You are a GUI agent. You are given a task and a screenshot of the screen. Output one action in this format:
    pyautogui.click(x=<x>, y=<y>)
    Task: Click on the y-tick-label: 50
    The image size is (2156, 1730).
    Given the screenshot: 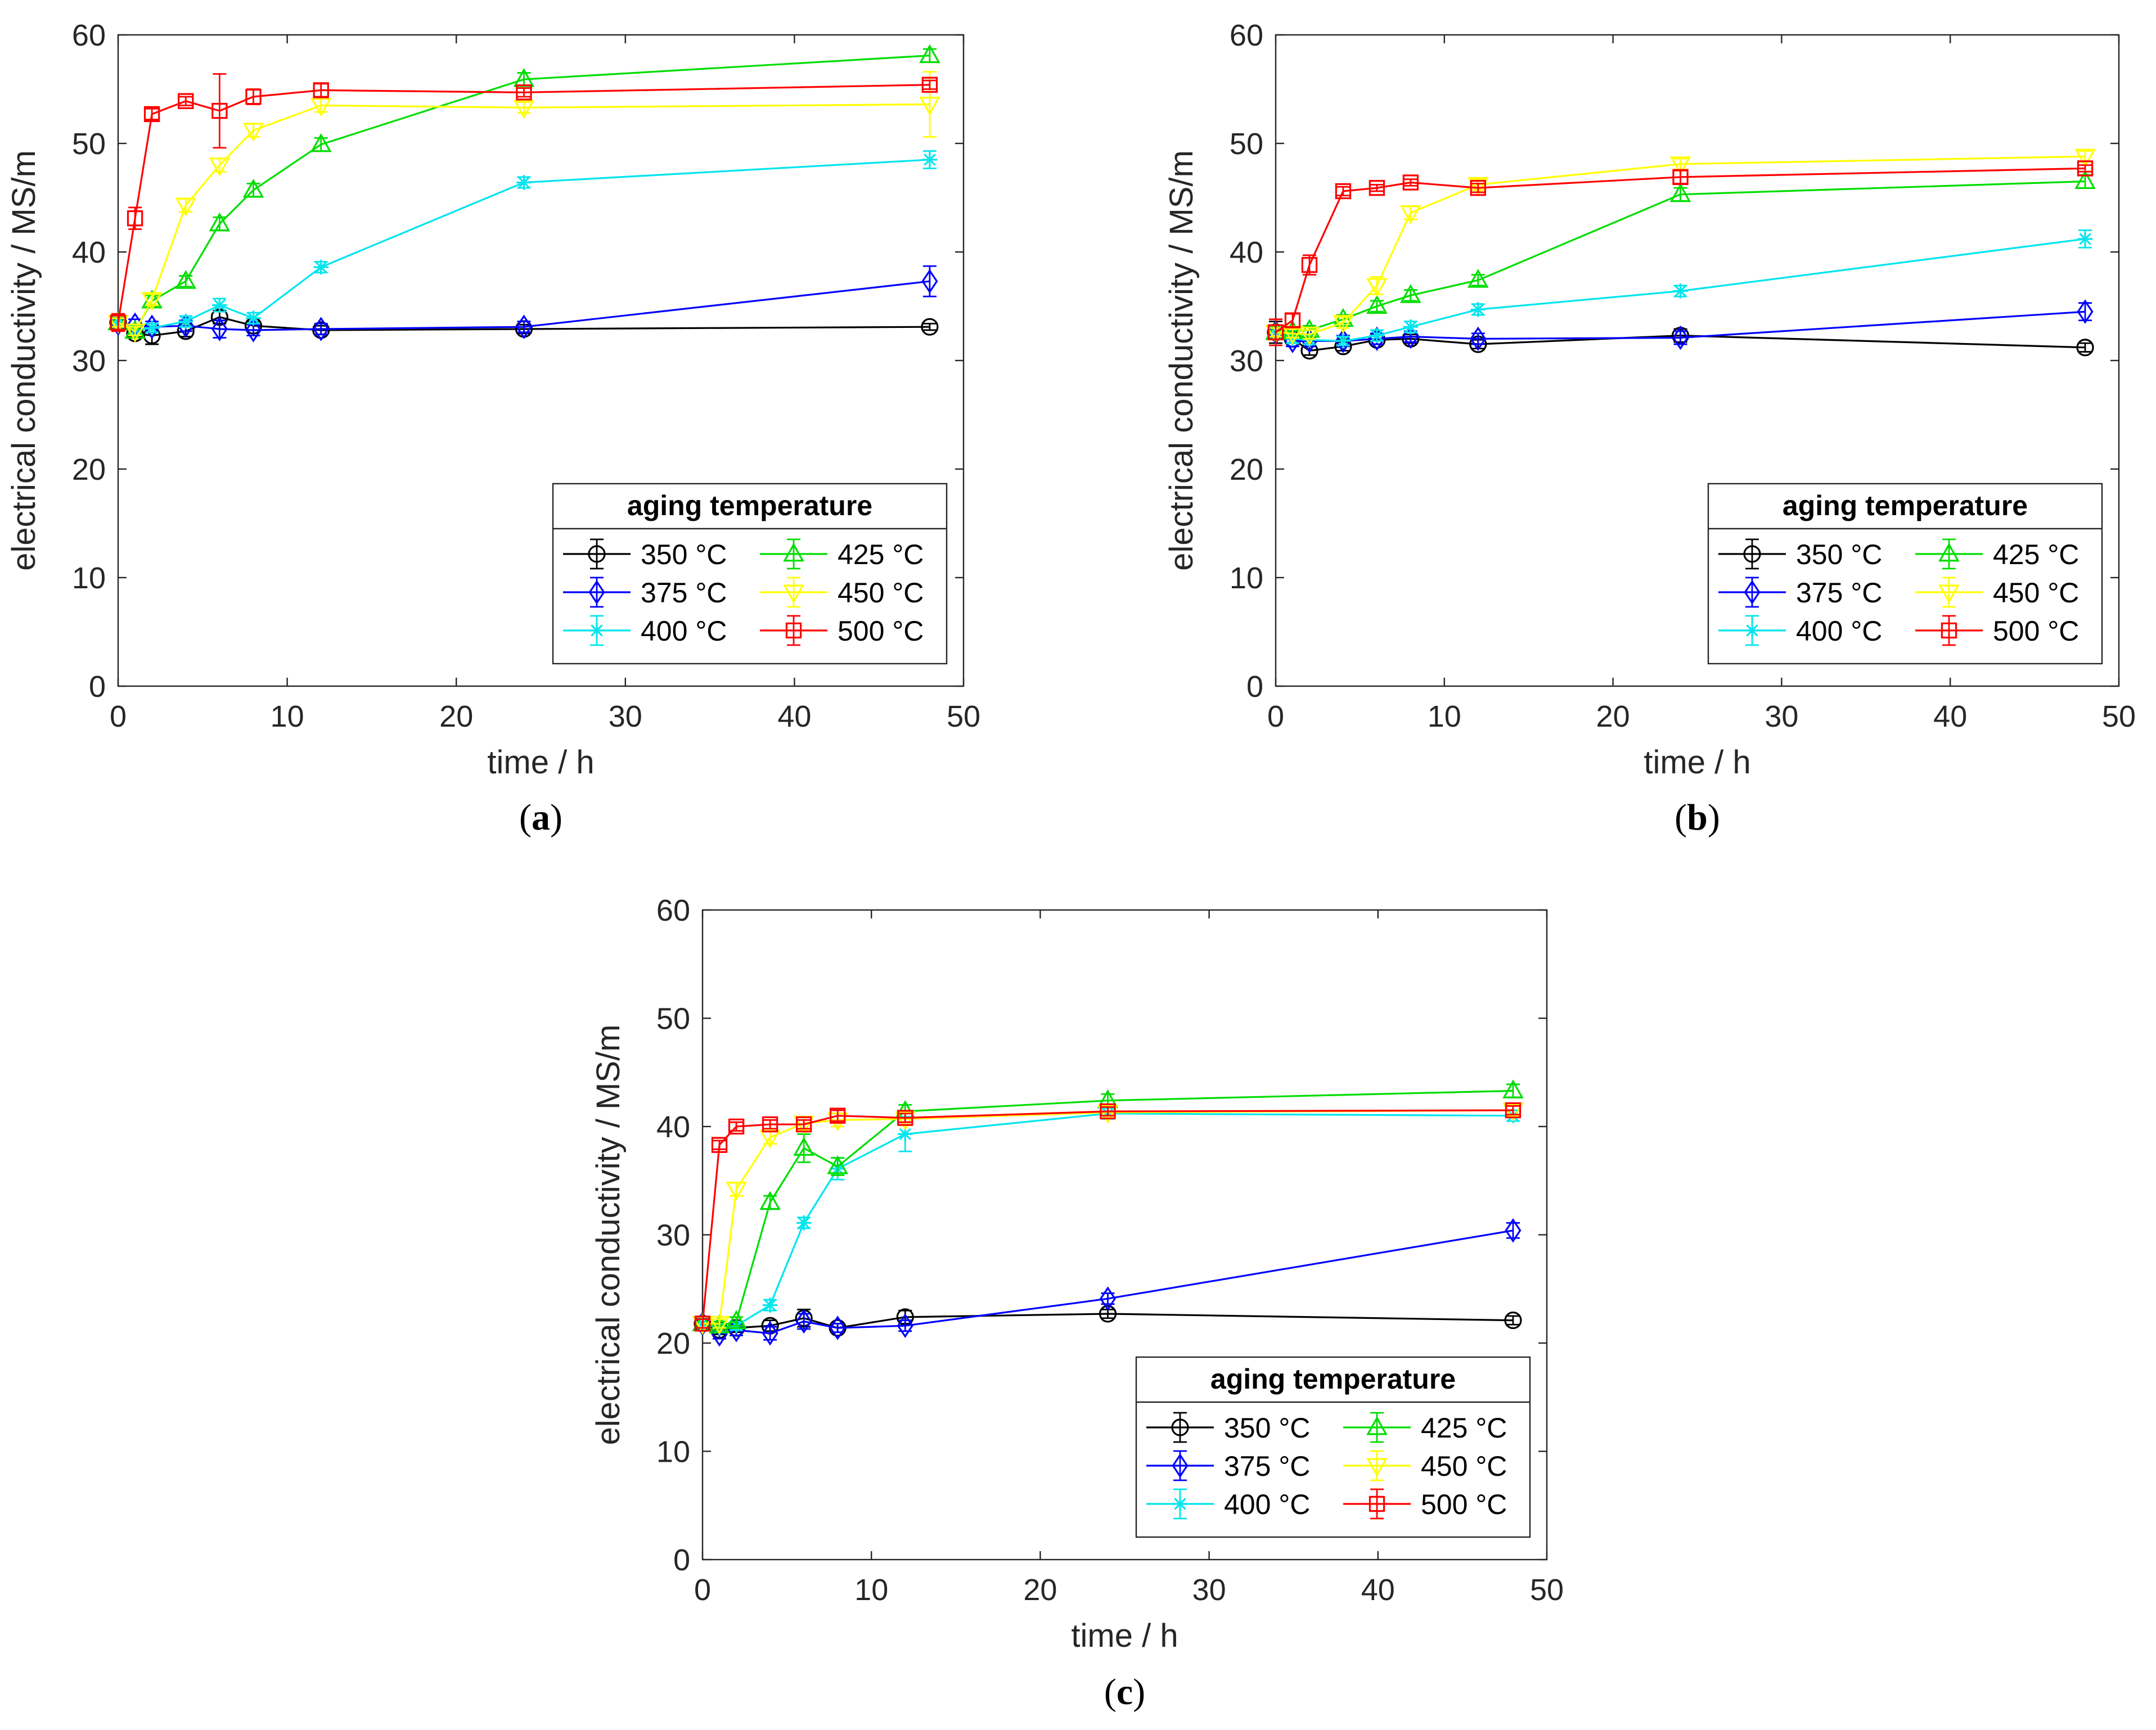 What is the action you would take?
    pyautogui.click(x=673, y=1019)
    